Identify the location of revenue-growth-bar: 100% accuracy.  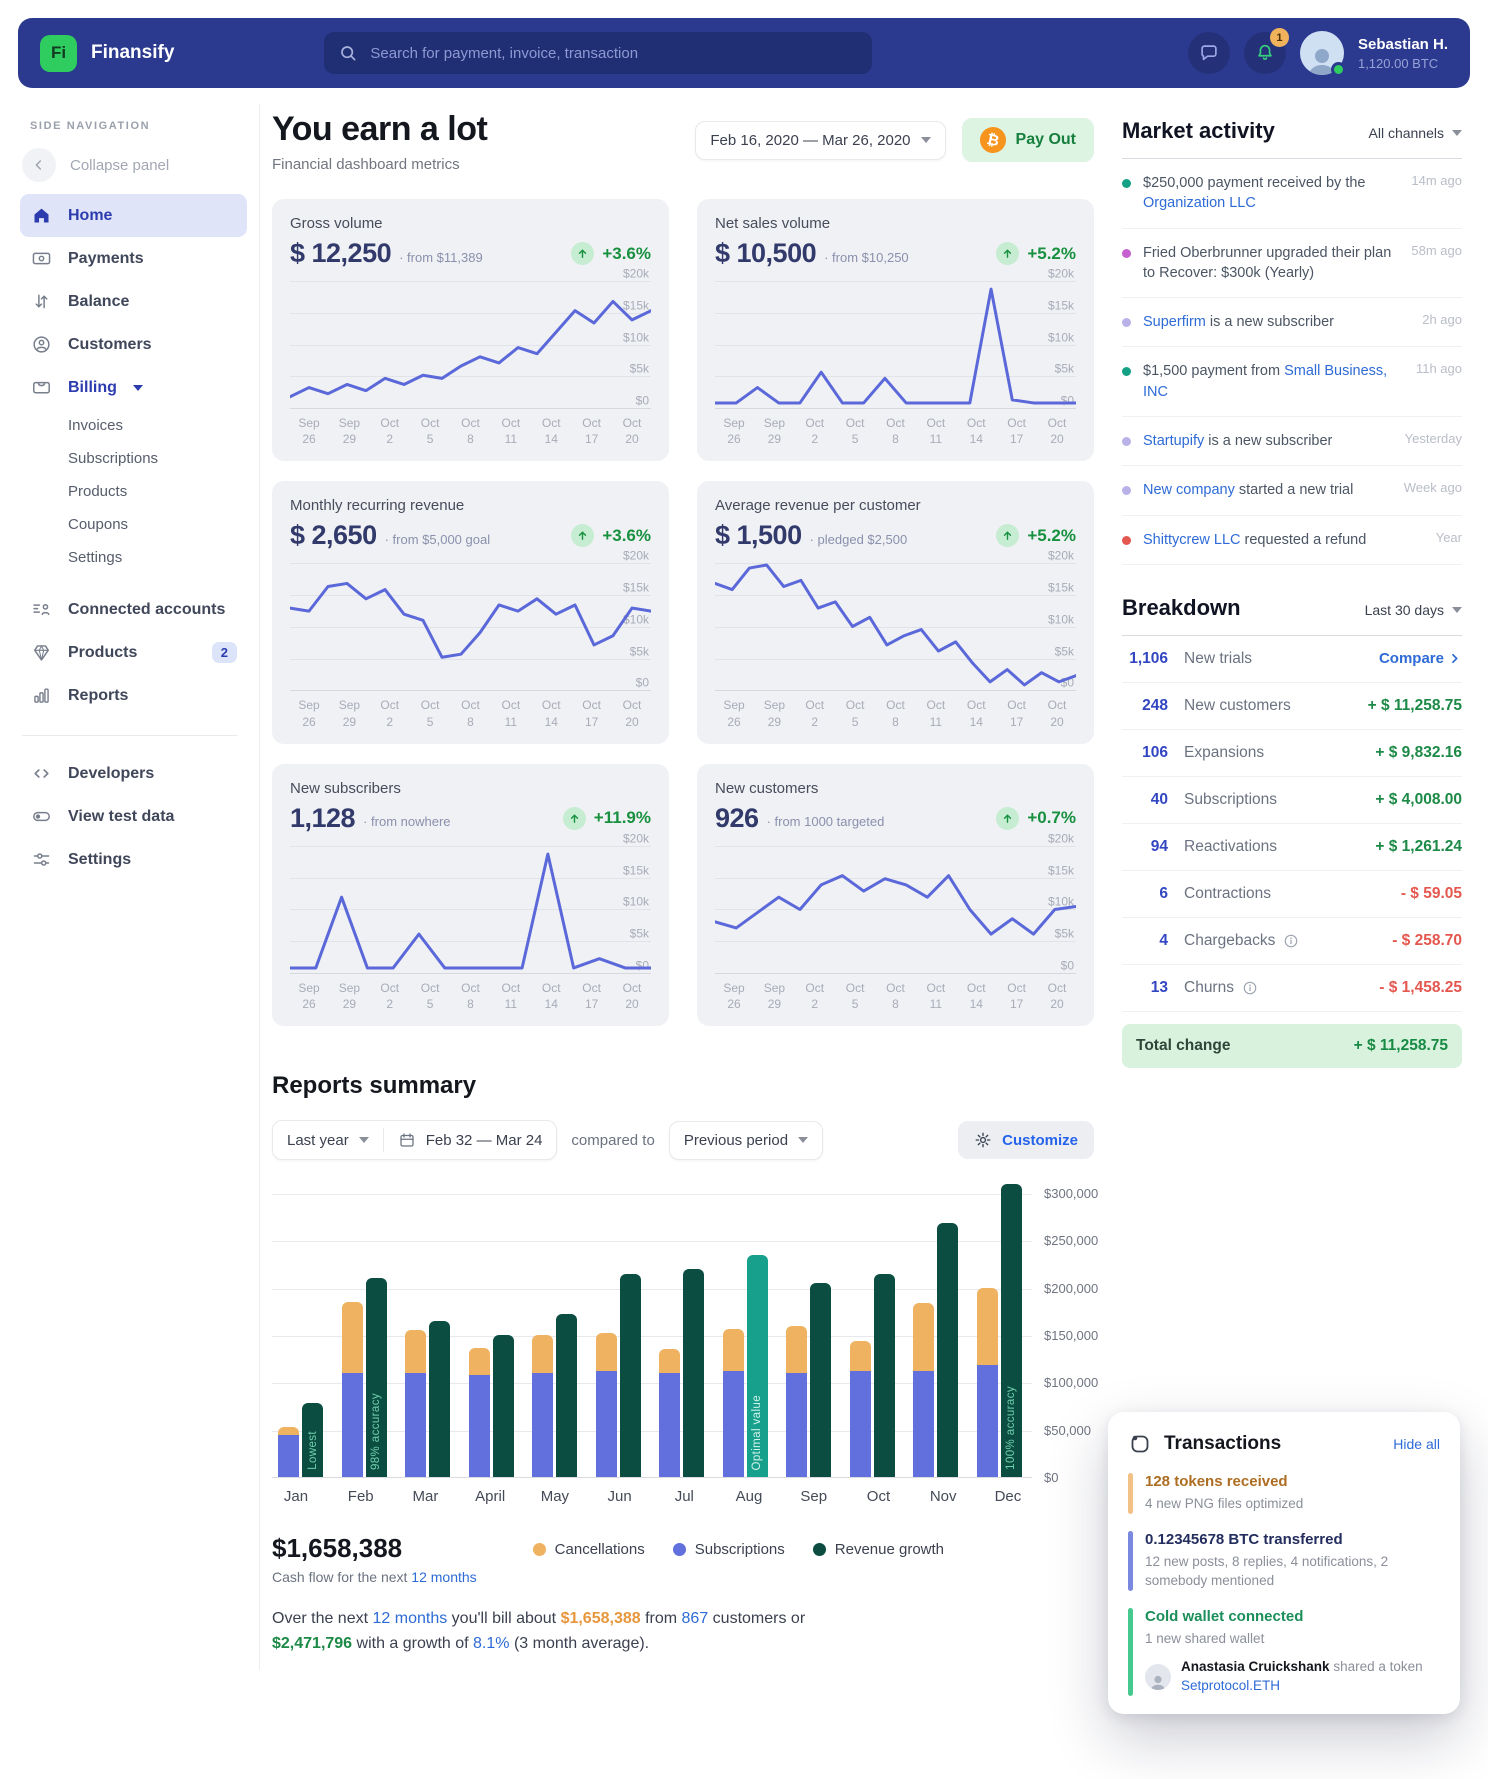
(1011, 1330).